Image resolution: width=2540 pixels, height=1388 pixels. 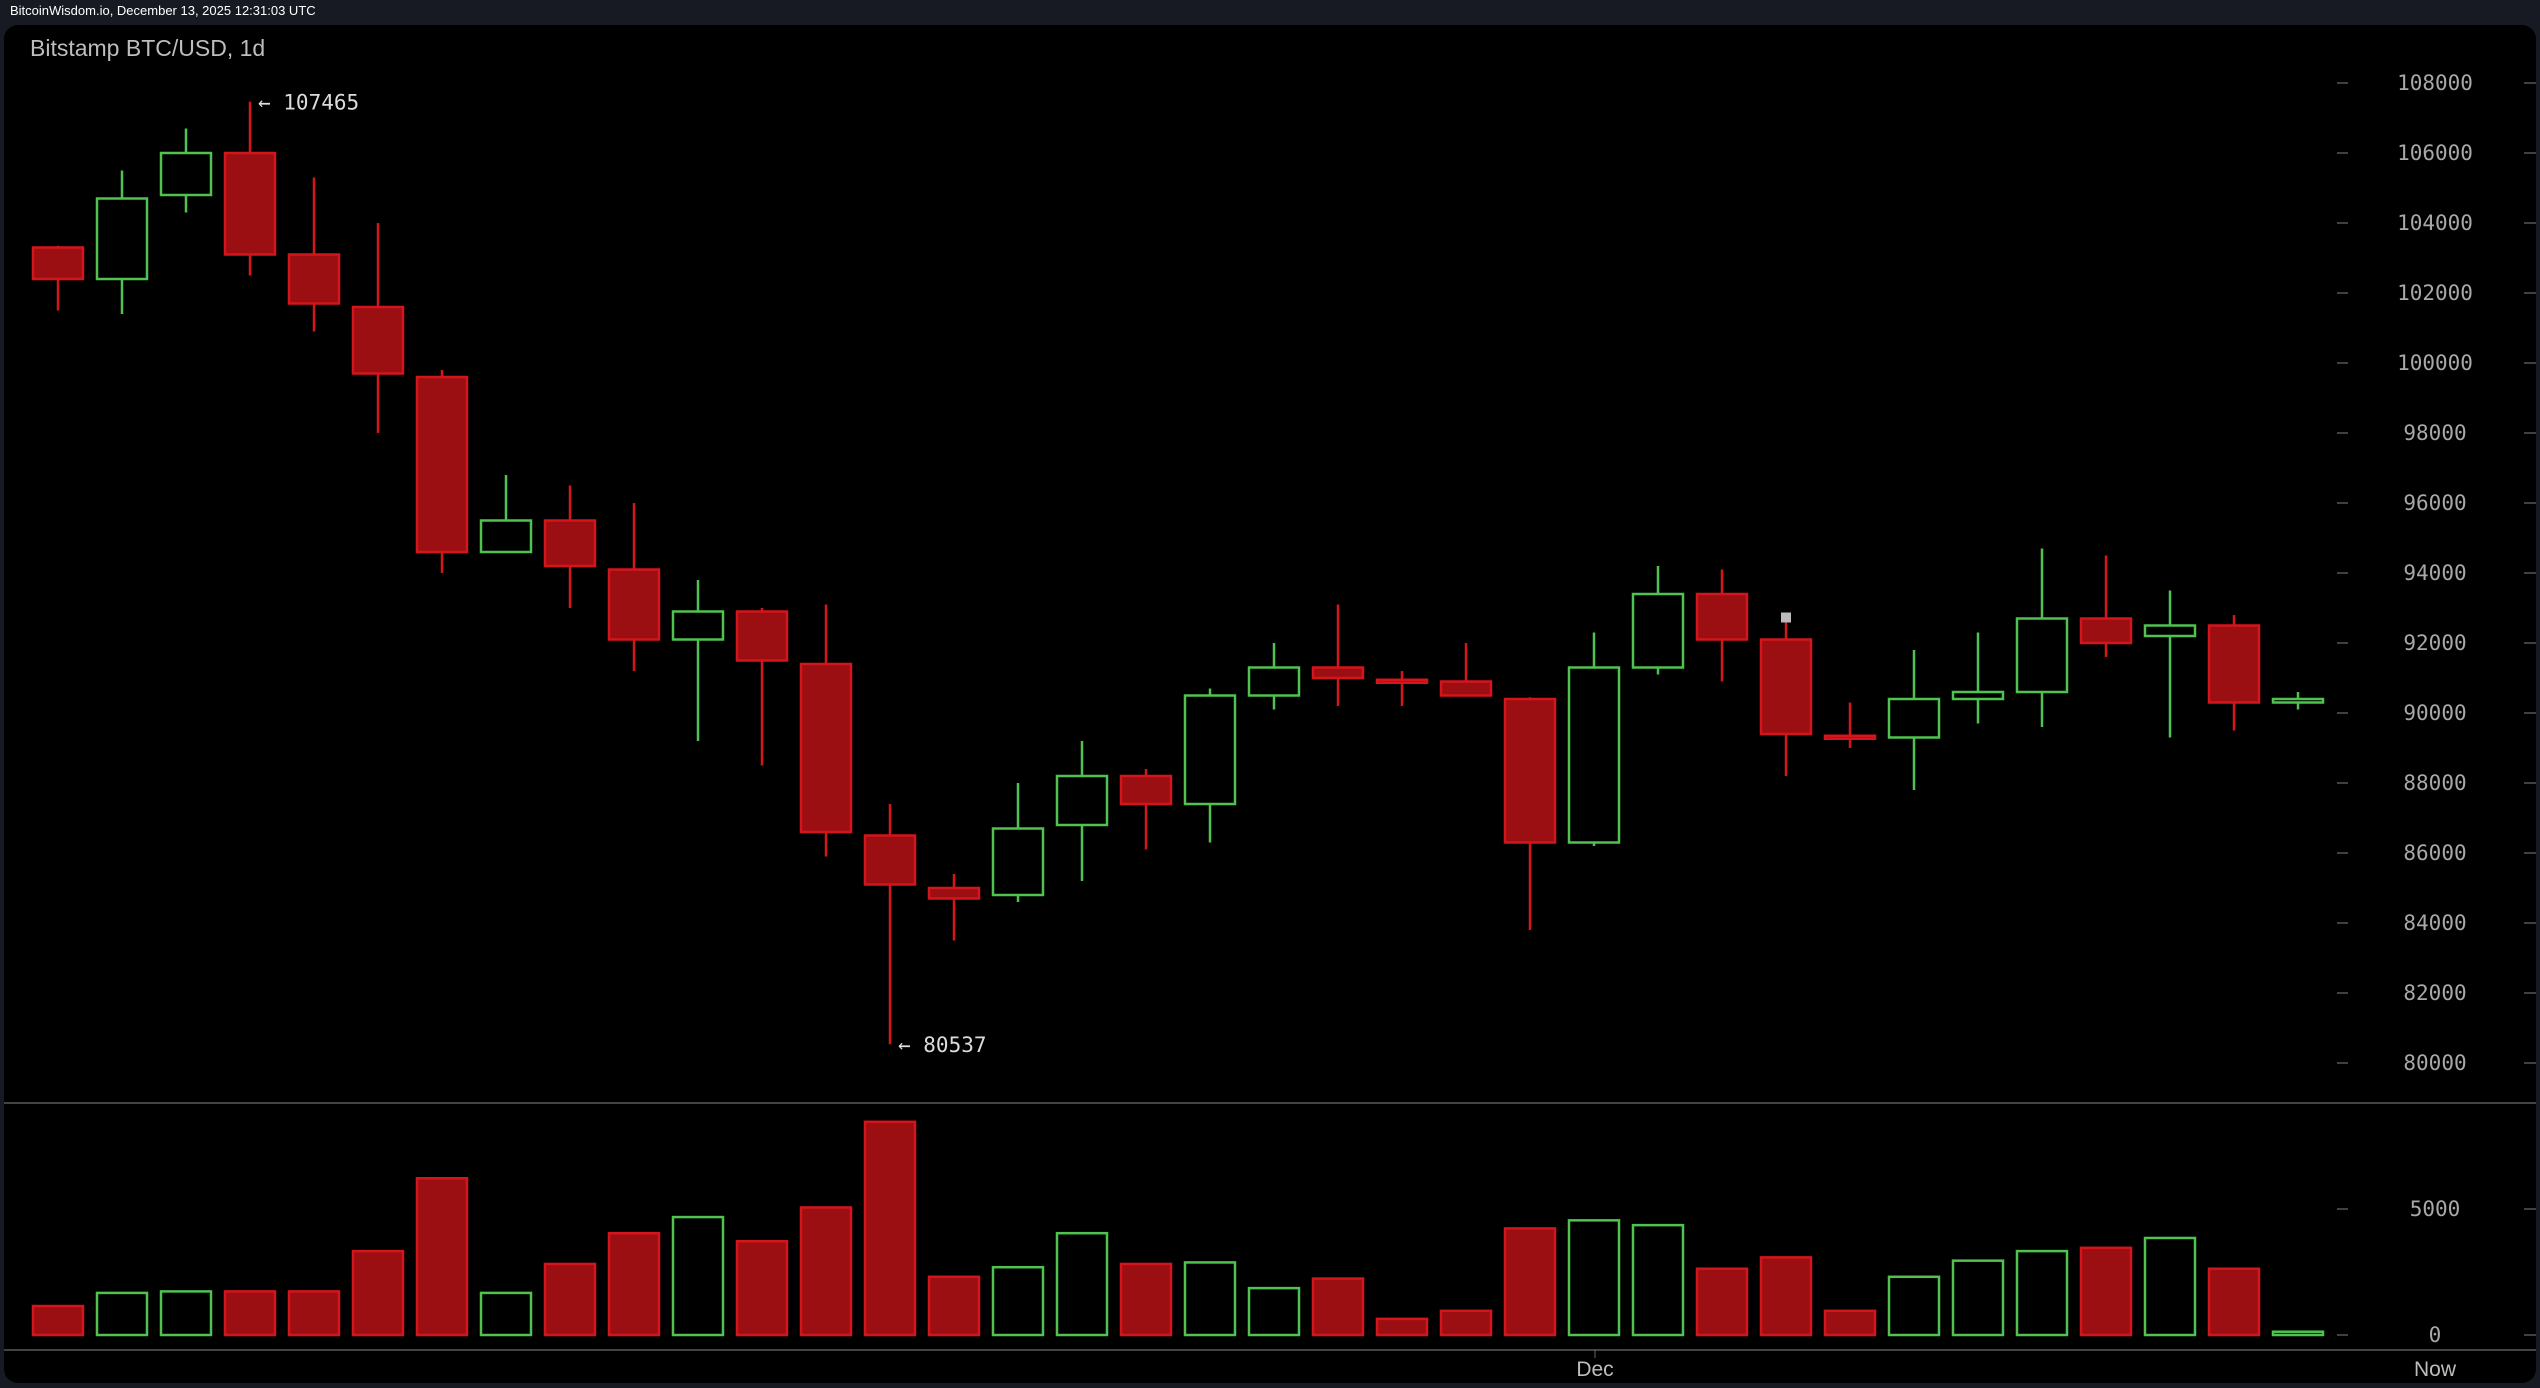 What do you see at coordinates (1594, 1369) in the screenshot?
I see `x-label-dec: Dec` at bounding box center [1594, 1369].